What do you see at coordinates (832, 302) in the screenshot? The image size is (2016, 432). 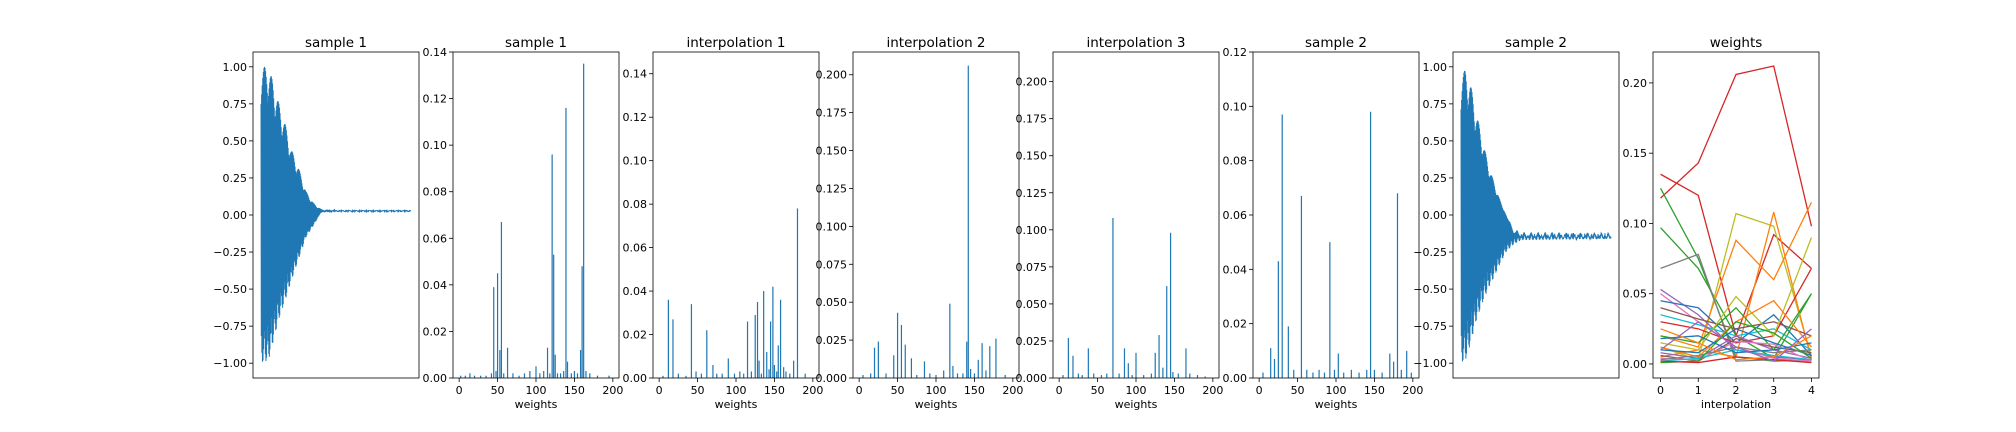 I see `panel-4-ytick-label: 0.050` at bounding box center [832, 302].